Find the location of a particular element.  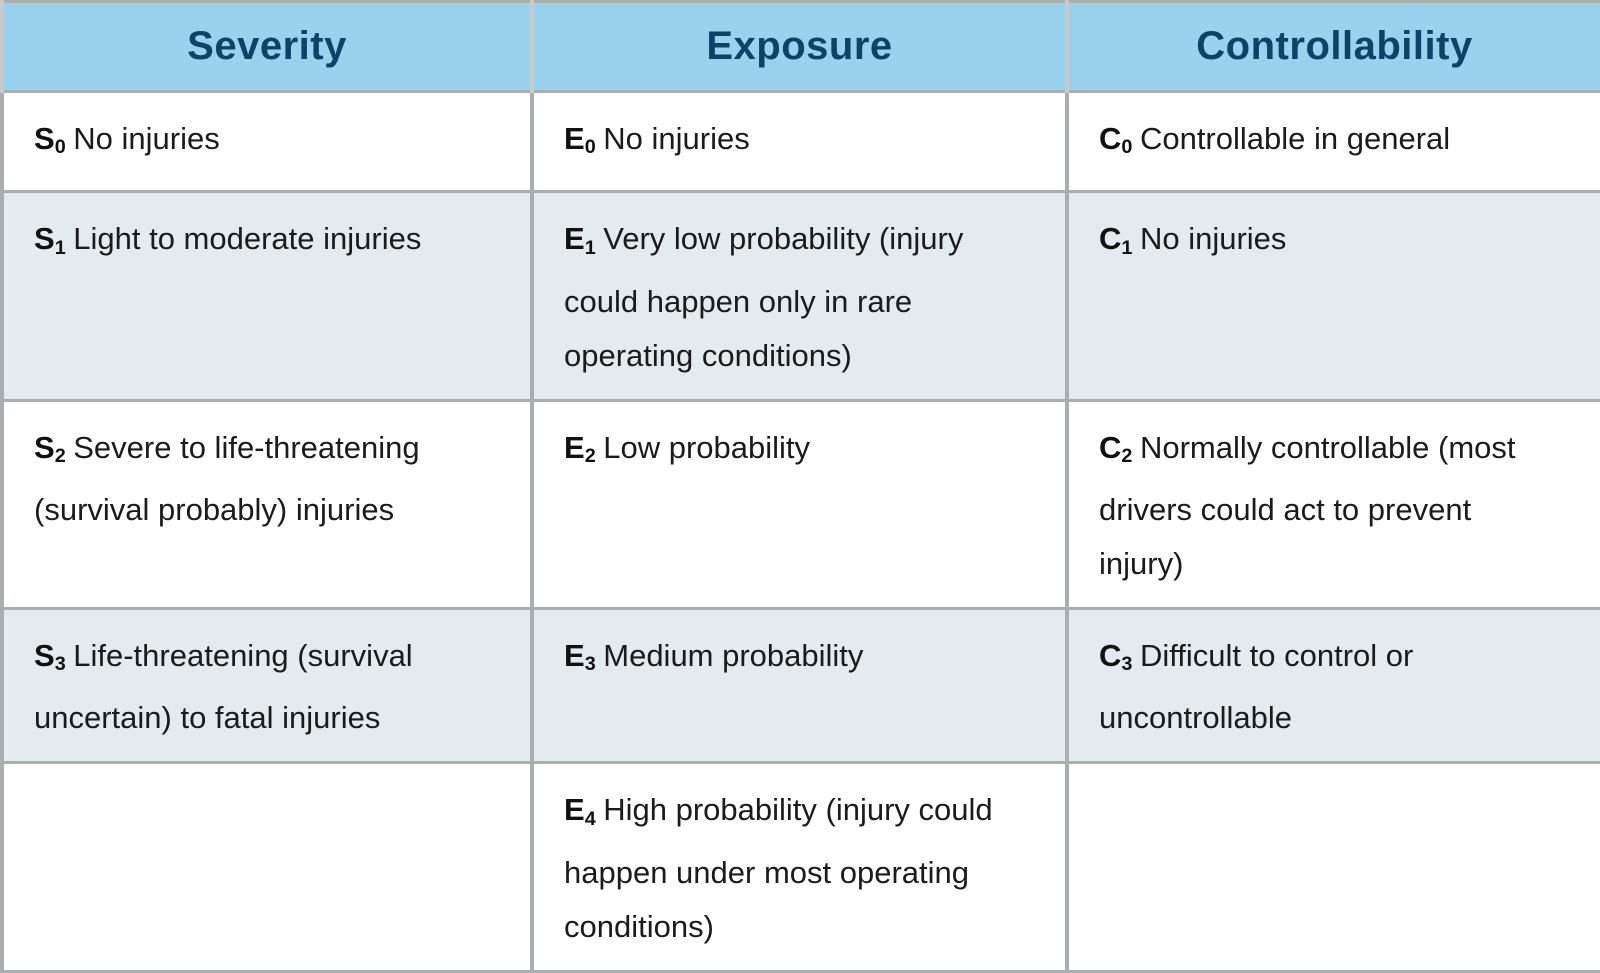

level-description: Low probability is located at coordinates (707, 447).